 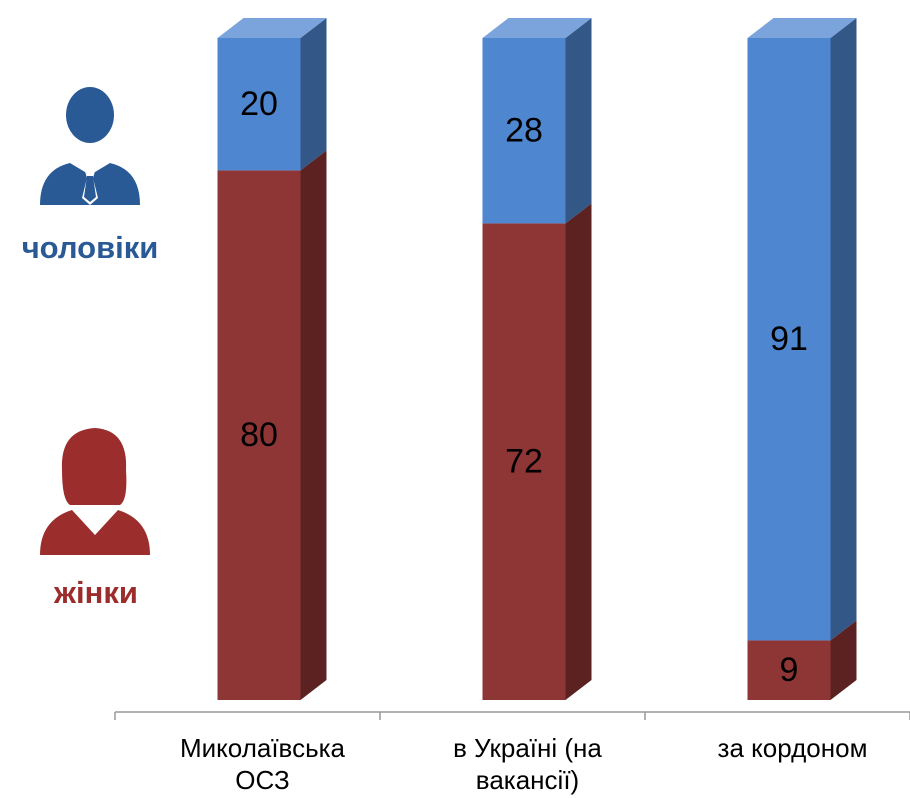 I want to click on legend-label: жінки, so click(x=96, y=592).